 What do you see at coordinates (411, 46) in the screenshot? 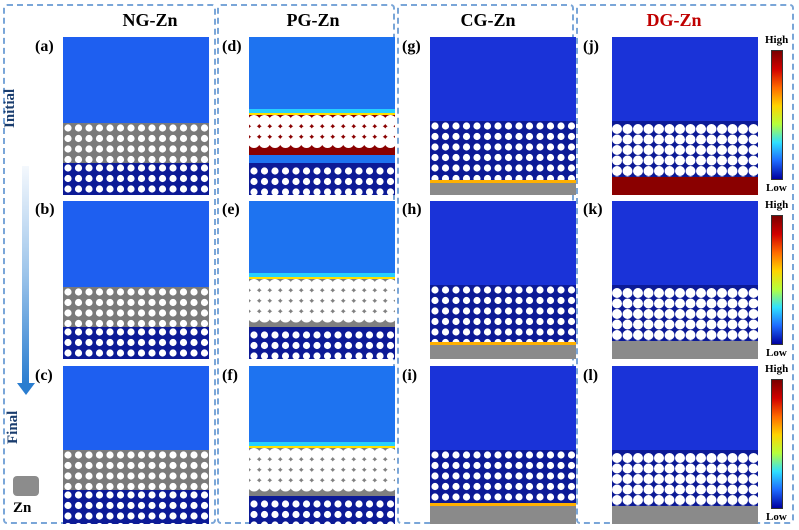
I see `panel-label-g: (g)` at bounding box center [411, 46].